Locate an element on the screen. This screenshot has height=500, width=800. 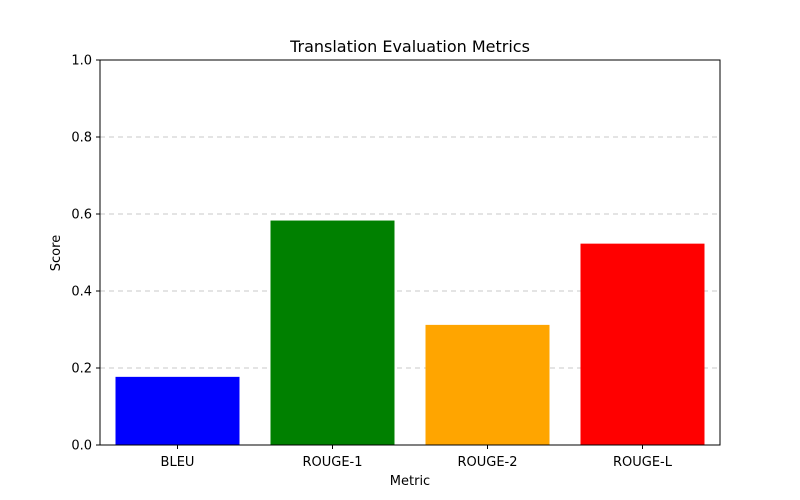
x-tick-label: ROUGE-L is located at coordinates (643, 462).